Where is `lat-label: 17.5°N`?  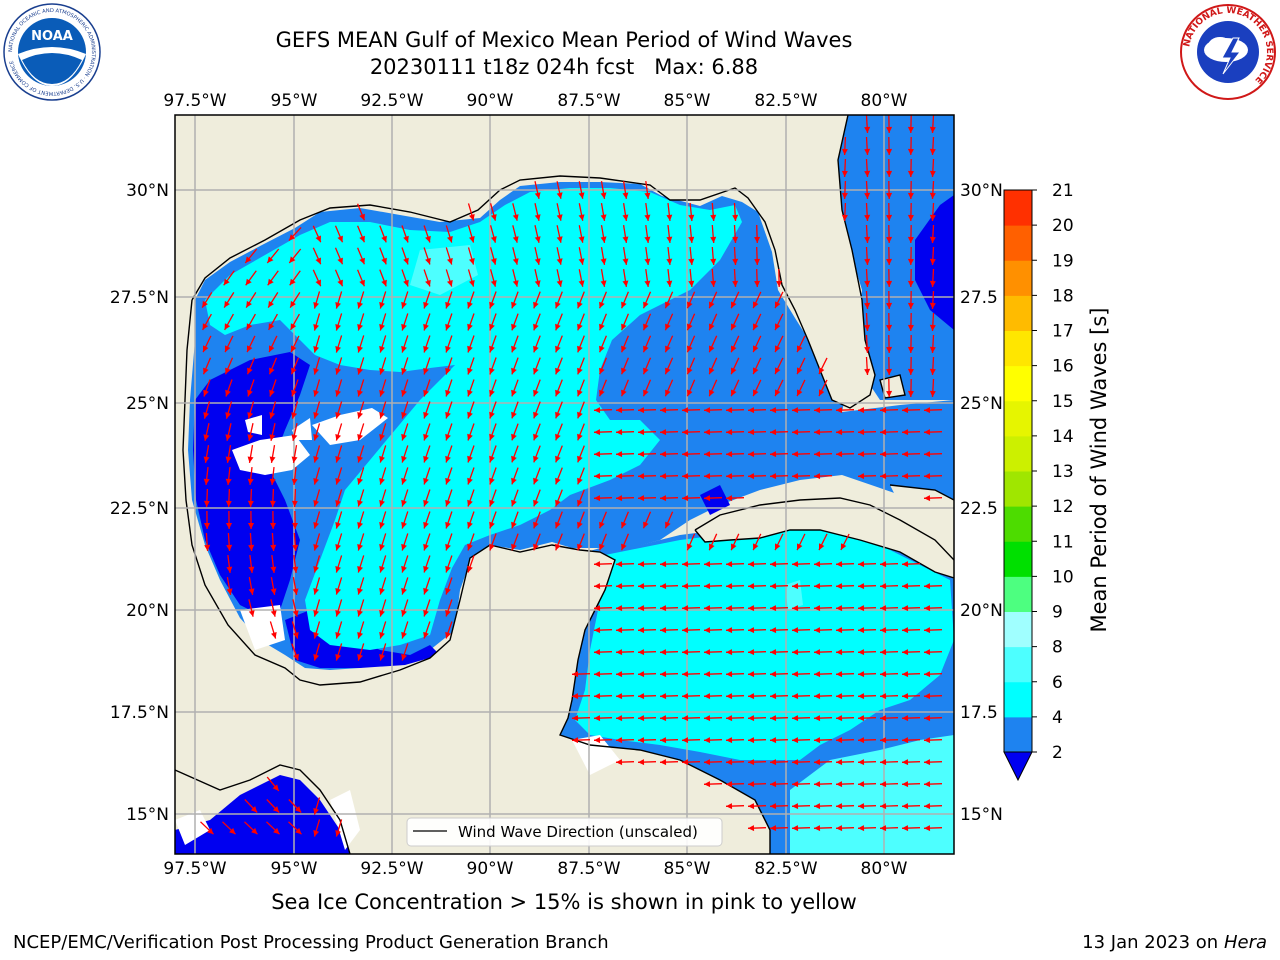 lat-label: 17.5°N is located at coordinates (139, 713).